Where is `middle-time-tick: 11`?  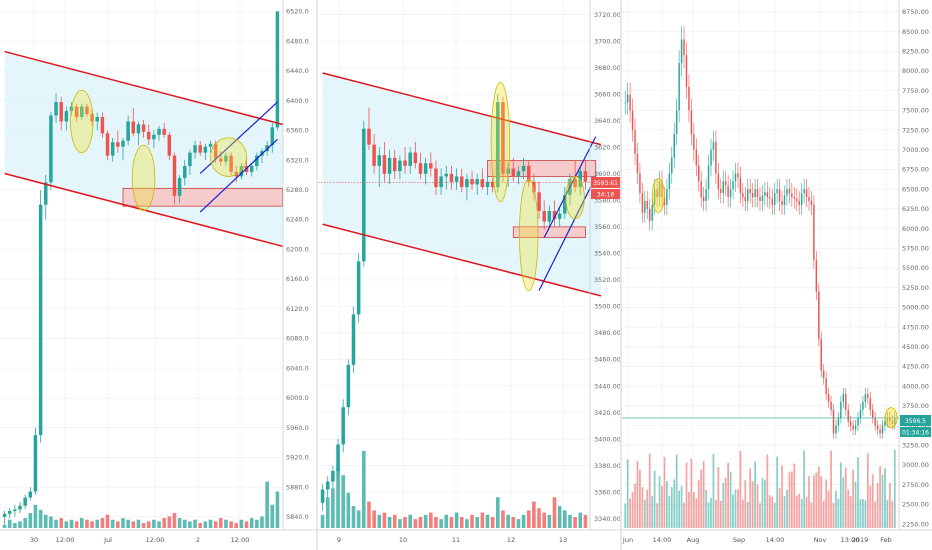
middle-time-tick: 11 is located at coordinates (456, 540).